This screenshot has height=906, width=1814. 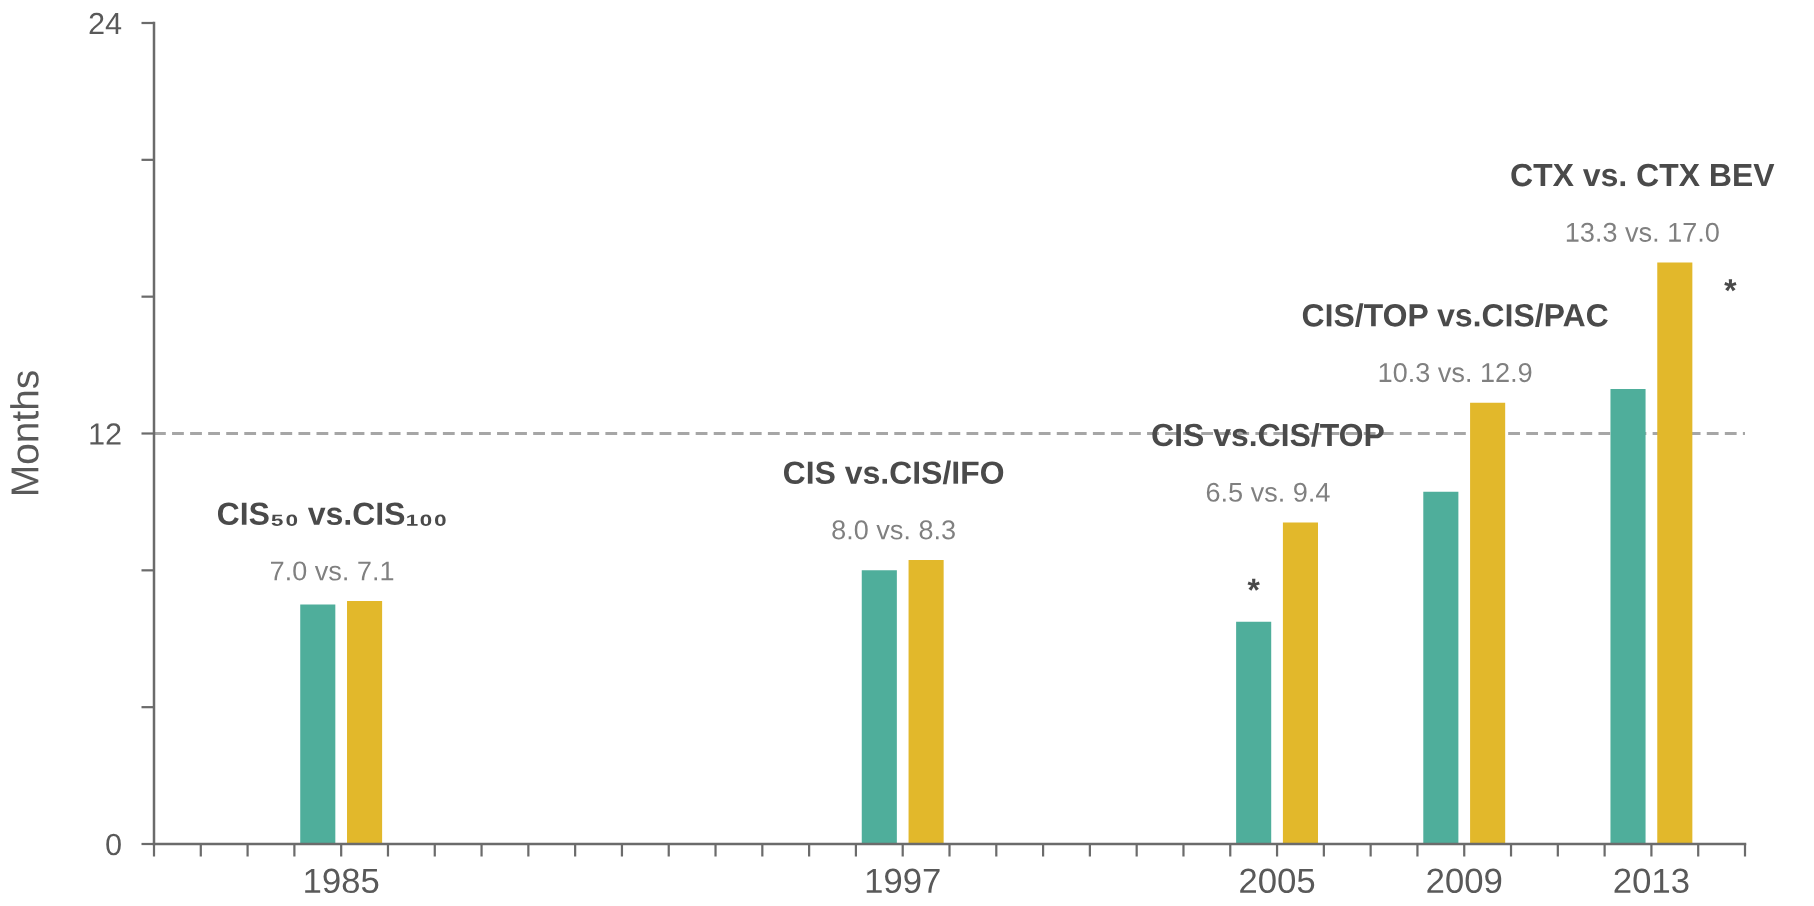 I want to click on y-tick-label: 12, so click(x=105, y=434).